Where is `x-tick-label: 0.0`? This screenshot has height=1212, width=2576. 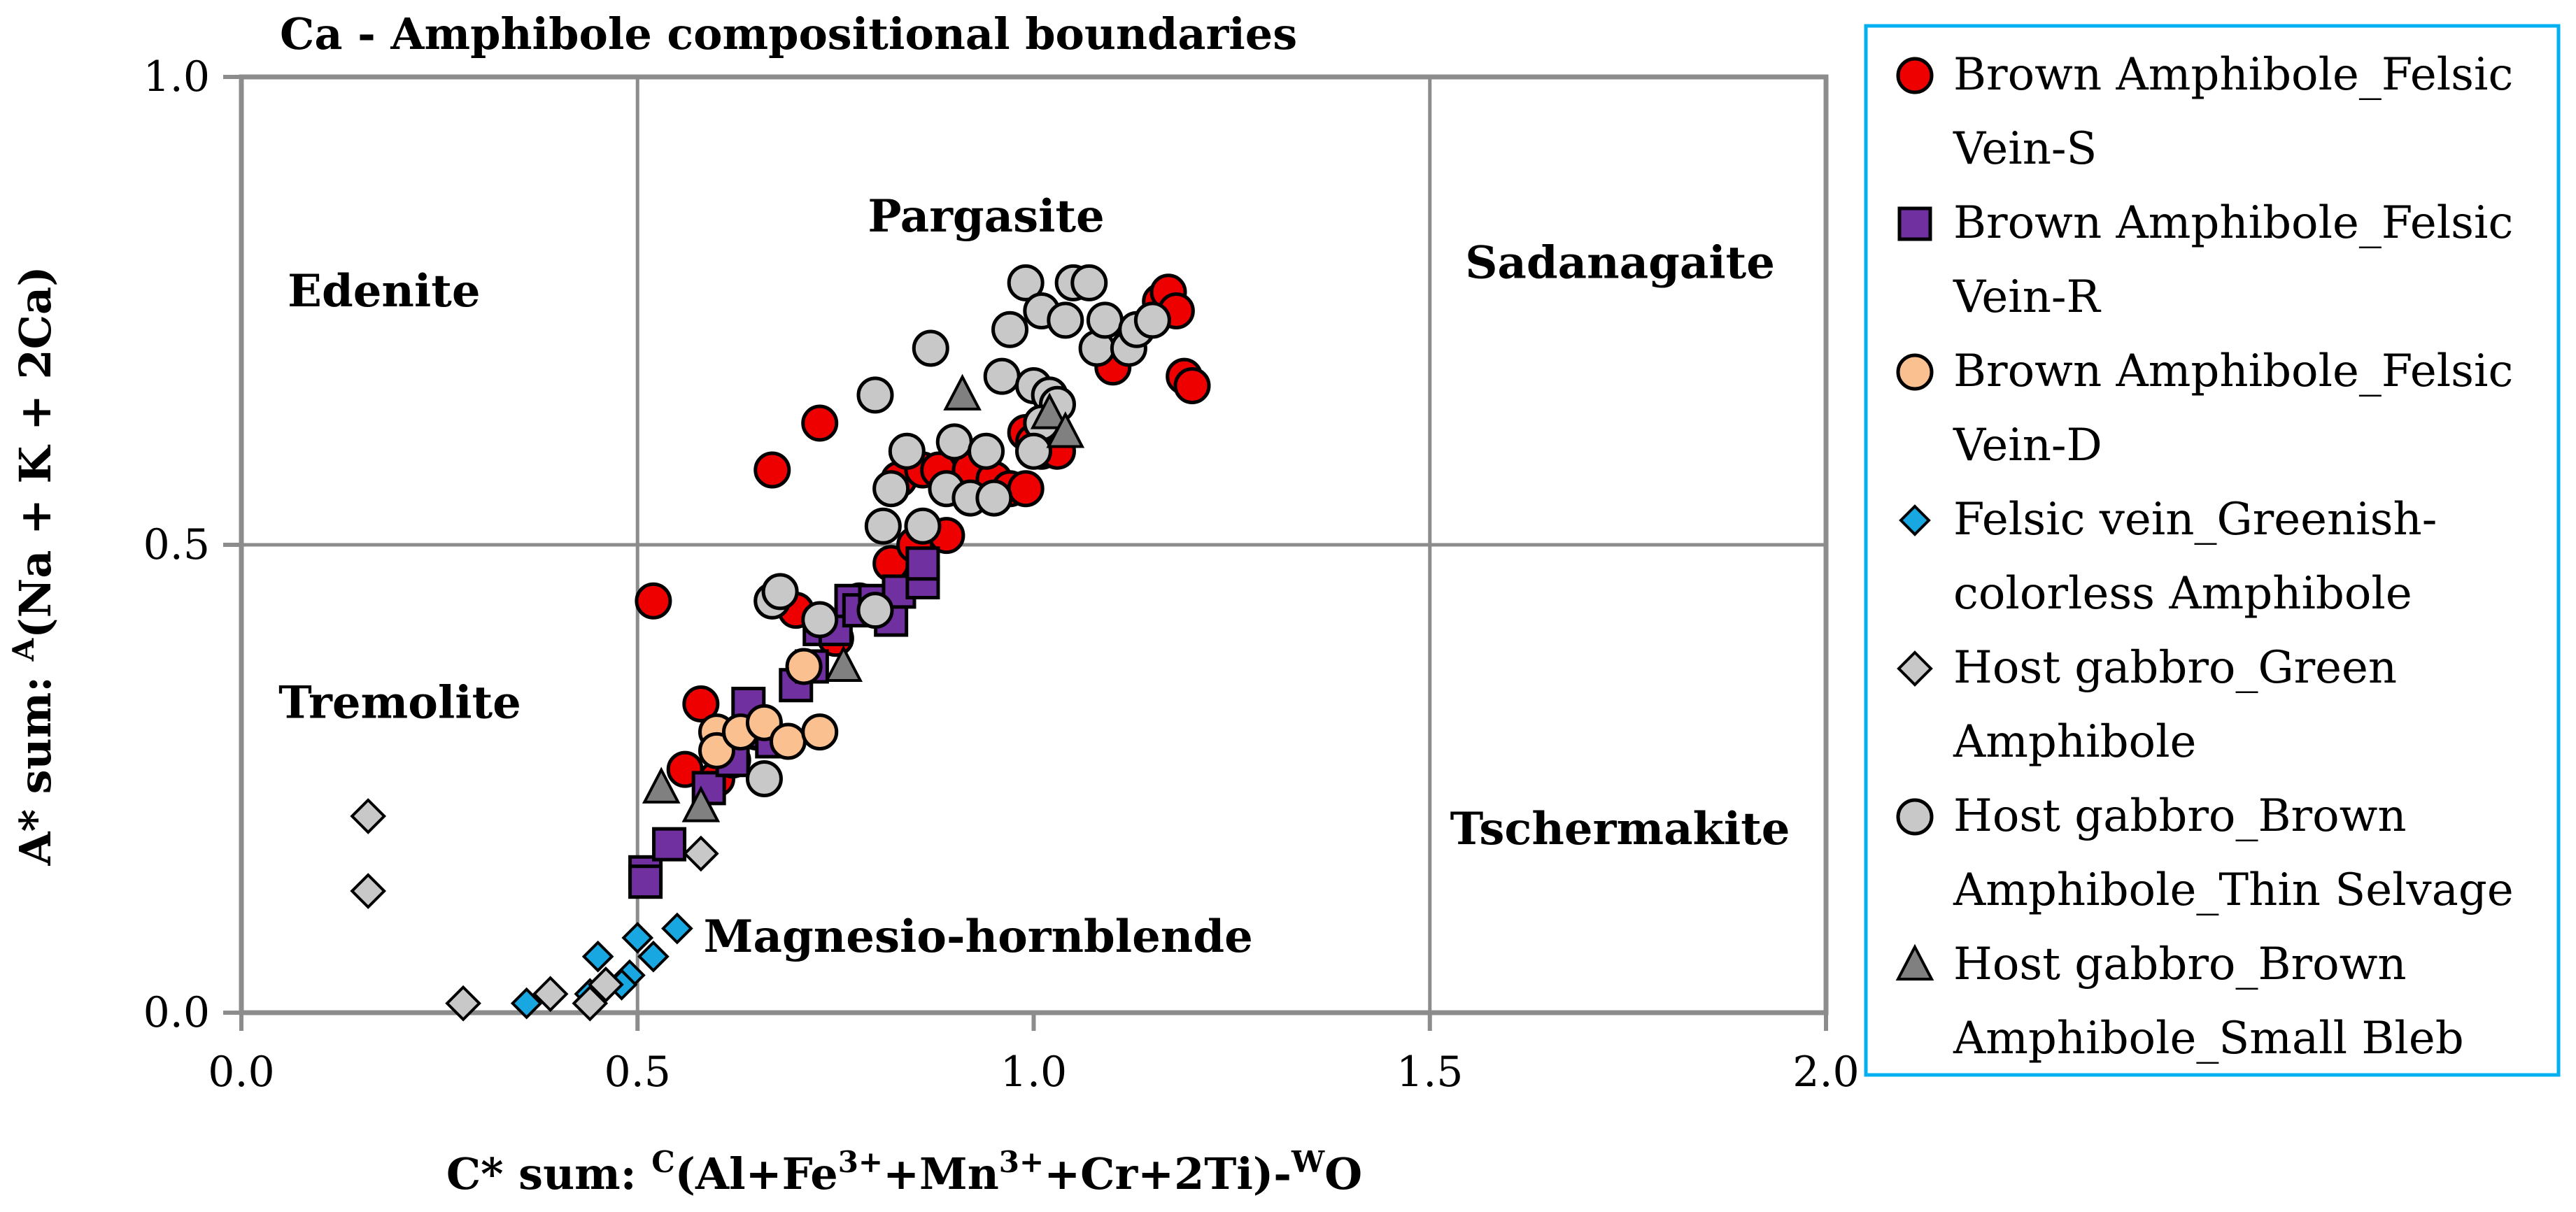 x-tick-label: 0.0 is located at coordinates (241, 1072).